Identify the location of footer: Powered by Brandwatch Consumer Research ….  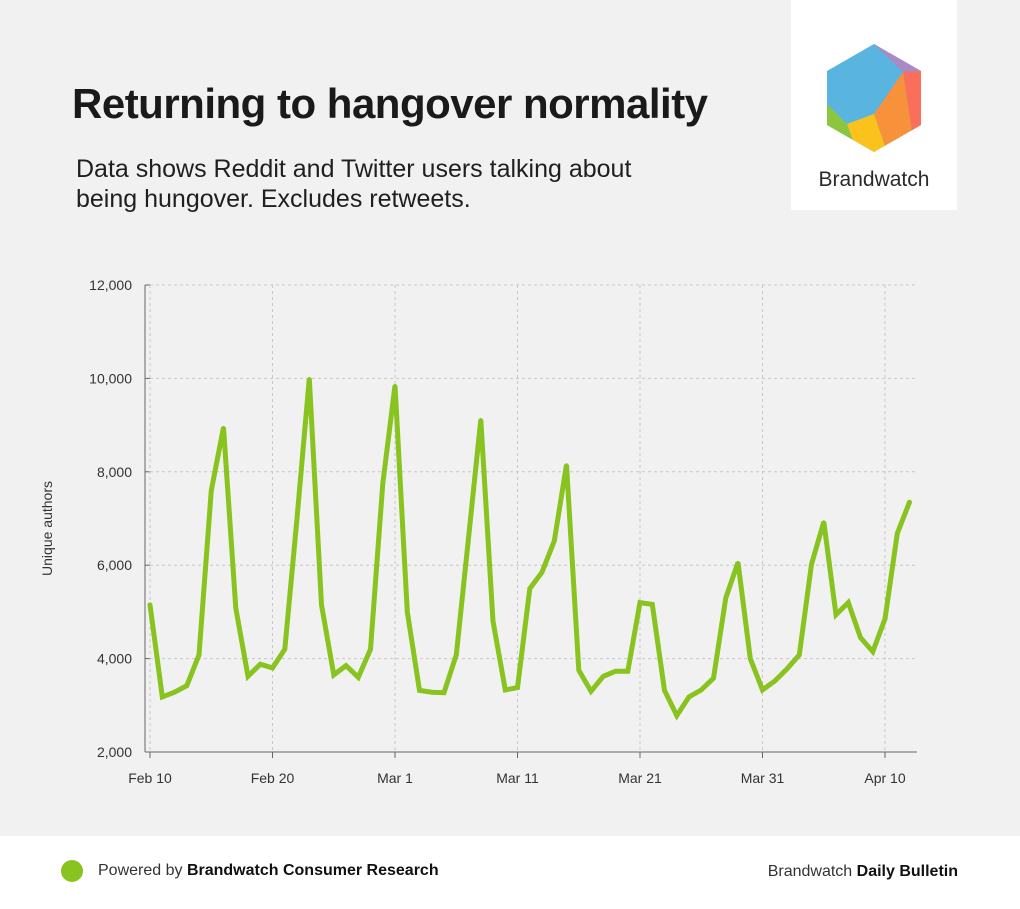
(510, 872).